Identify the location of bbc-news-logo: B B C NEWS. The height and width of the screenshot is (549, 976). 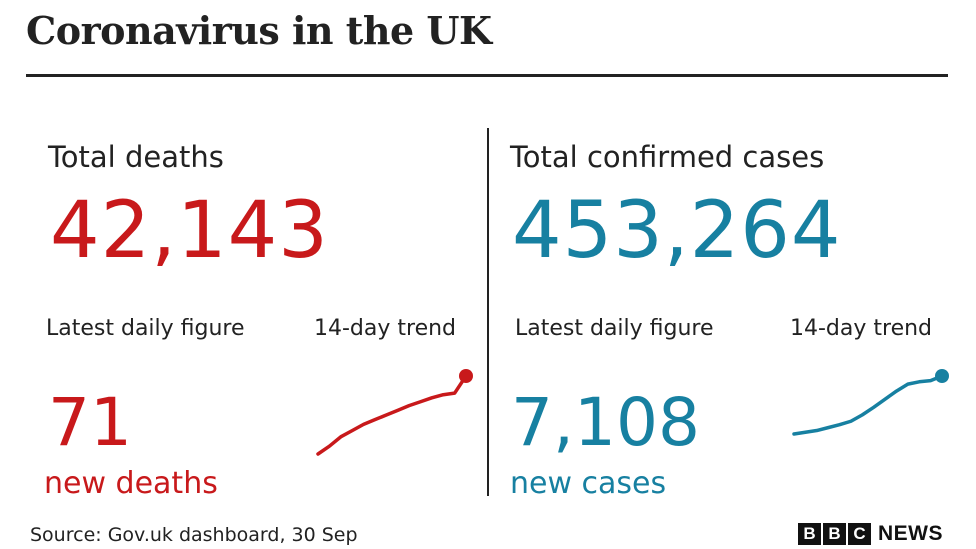
(870, 534).